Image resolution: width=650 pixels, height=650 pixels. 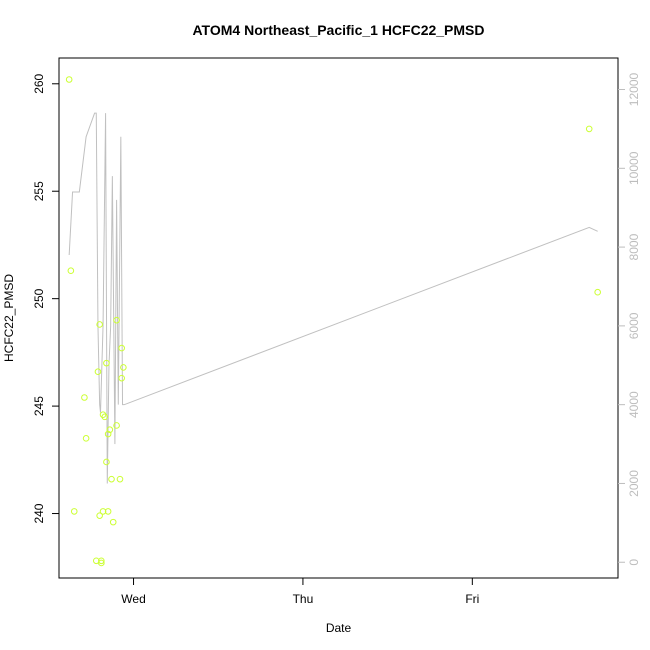 I want to click on y-right-tick-label-0: 0, so click(x=634, y=562).